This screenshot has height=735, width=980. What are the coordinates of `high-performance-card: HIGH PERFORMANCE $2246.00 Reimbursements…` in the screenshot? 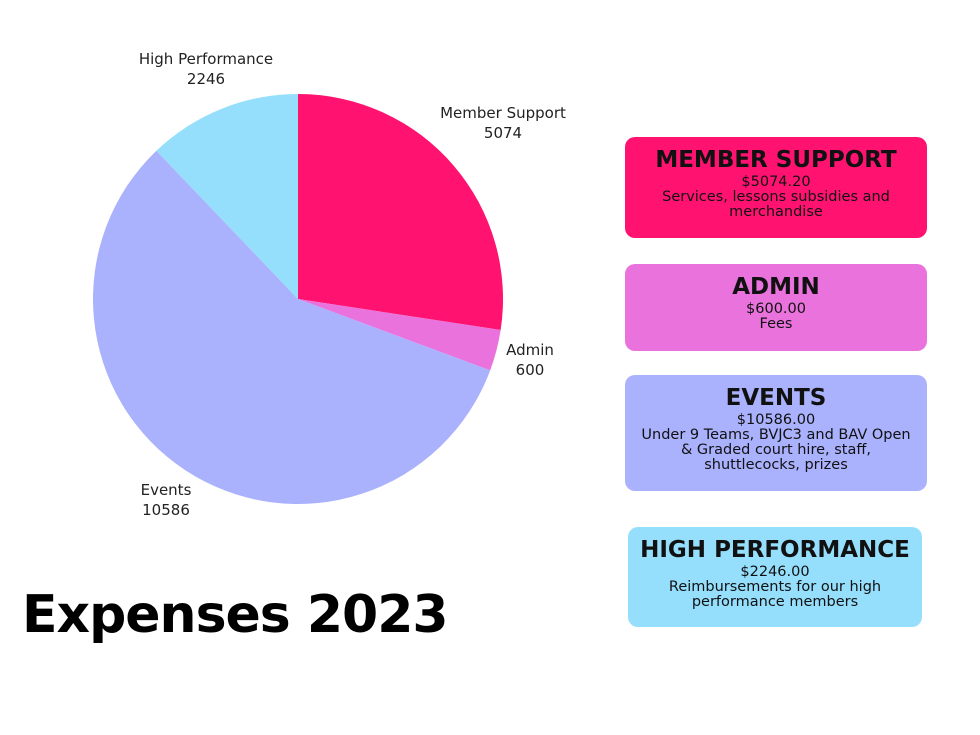 It's located at (775, 577).